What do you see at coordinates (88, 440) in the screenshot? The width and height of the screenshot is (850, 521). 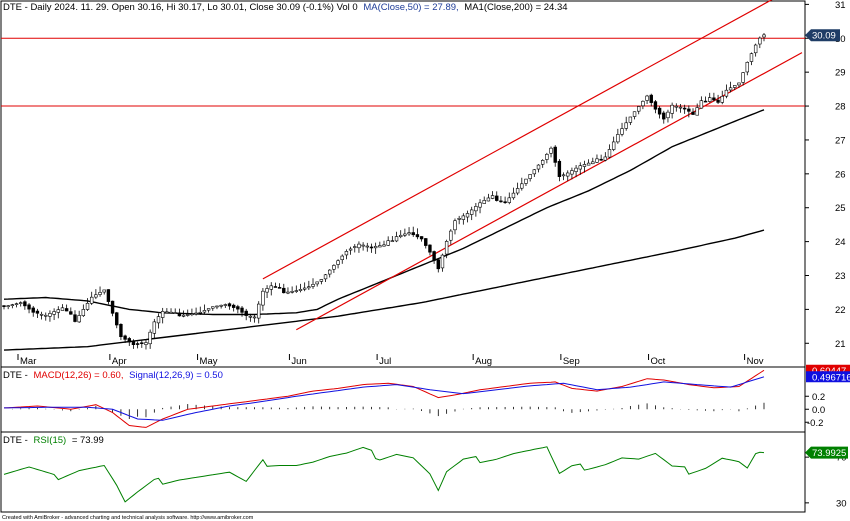 I see `rsi-header-value: = 73.99` at bounding box center [88, 440].